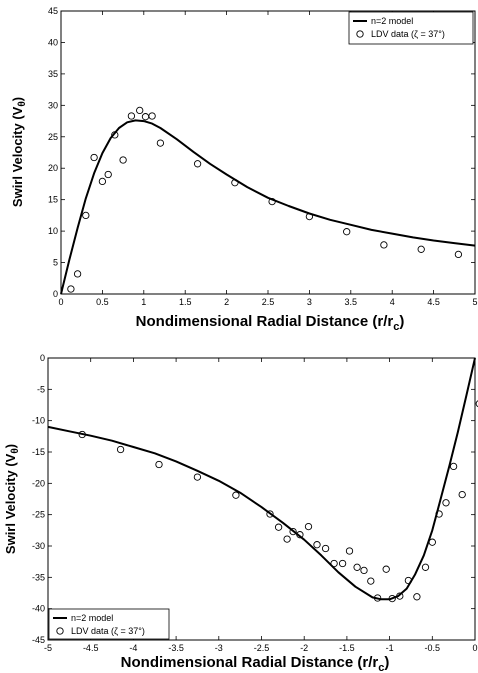 The height and width of the screenshot is (673, 478). What do you see at coordinates (53, 105) in the screenshot?
I see `y-tick-label: 30` at bounding box center [53, 105].